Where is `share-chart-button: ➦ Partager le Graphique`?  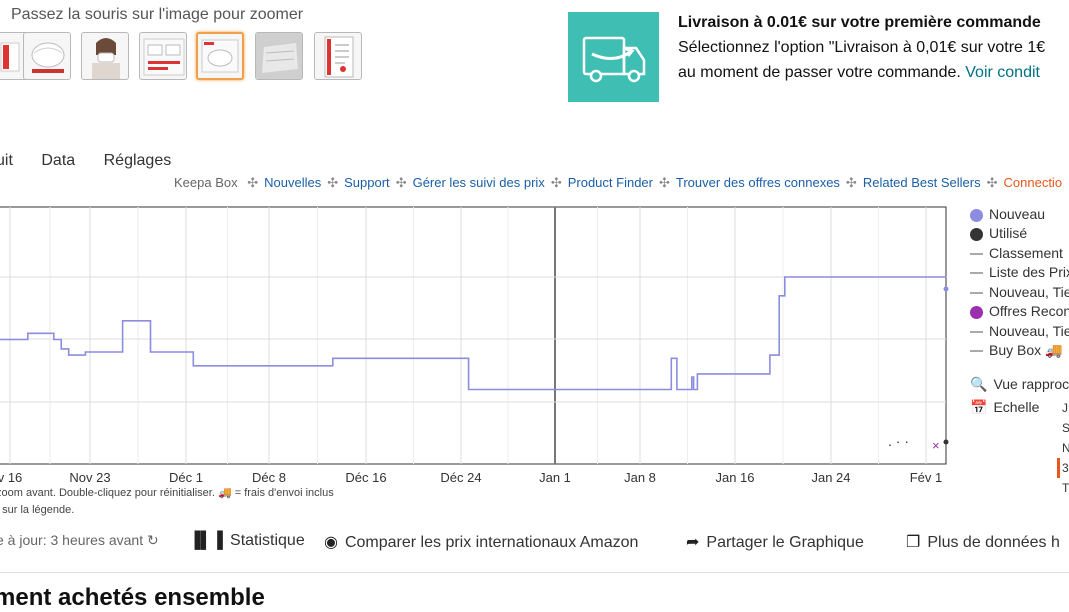
share-chart-button: ➦ Partager le Graphique is located at coordinates (775, 542).